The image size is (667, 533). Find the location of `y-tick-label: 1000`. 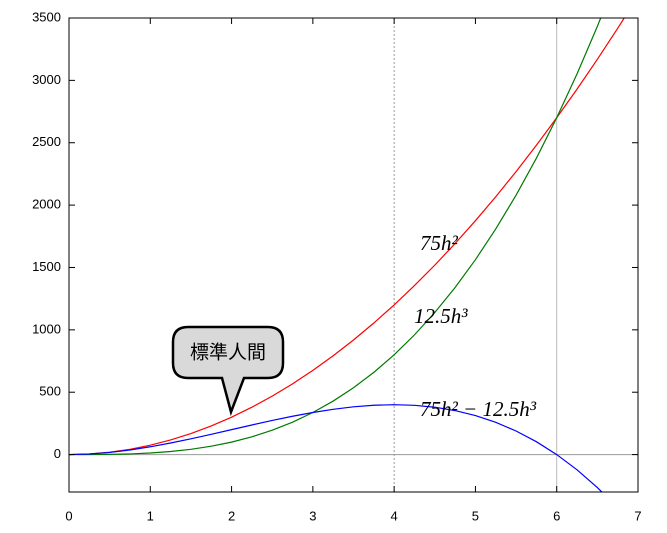

y-tick-label: 1000 is located at coordinates (46, 328).